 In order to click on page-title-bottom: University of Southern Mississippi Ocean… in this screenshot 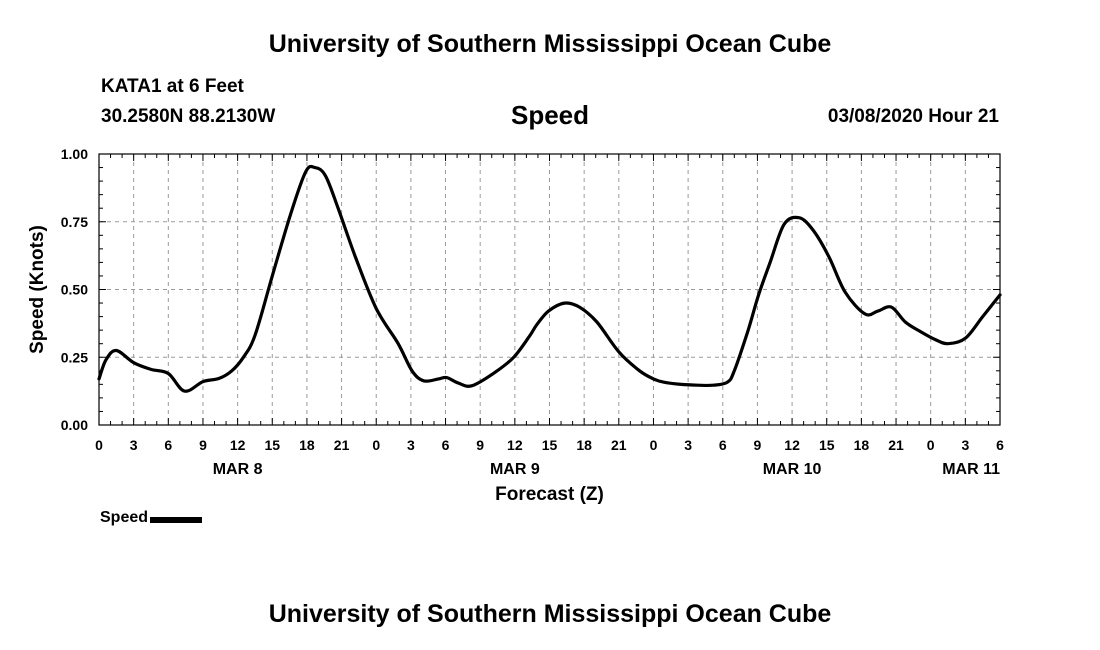, I will do `click(550, 614)`.